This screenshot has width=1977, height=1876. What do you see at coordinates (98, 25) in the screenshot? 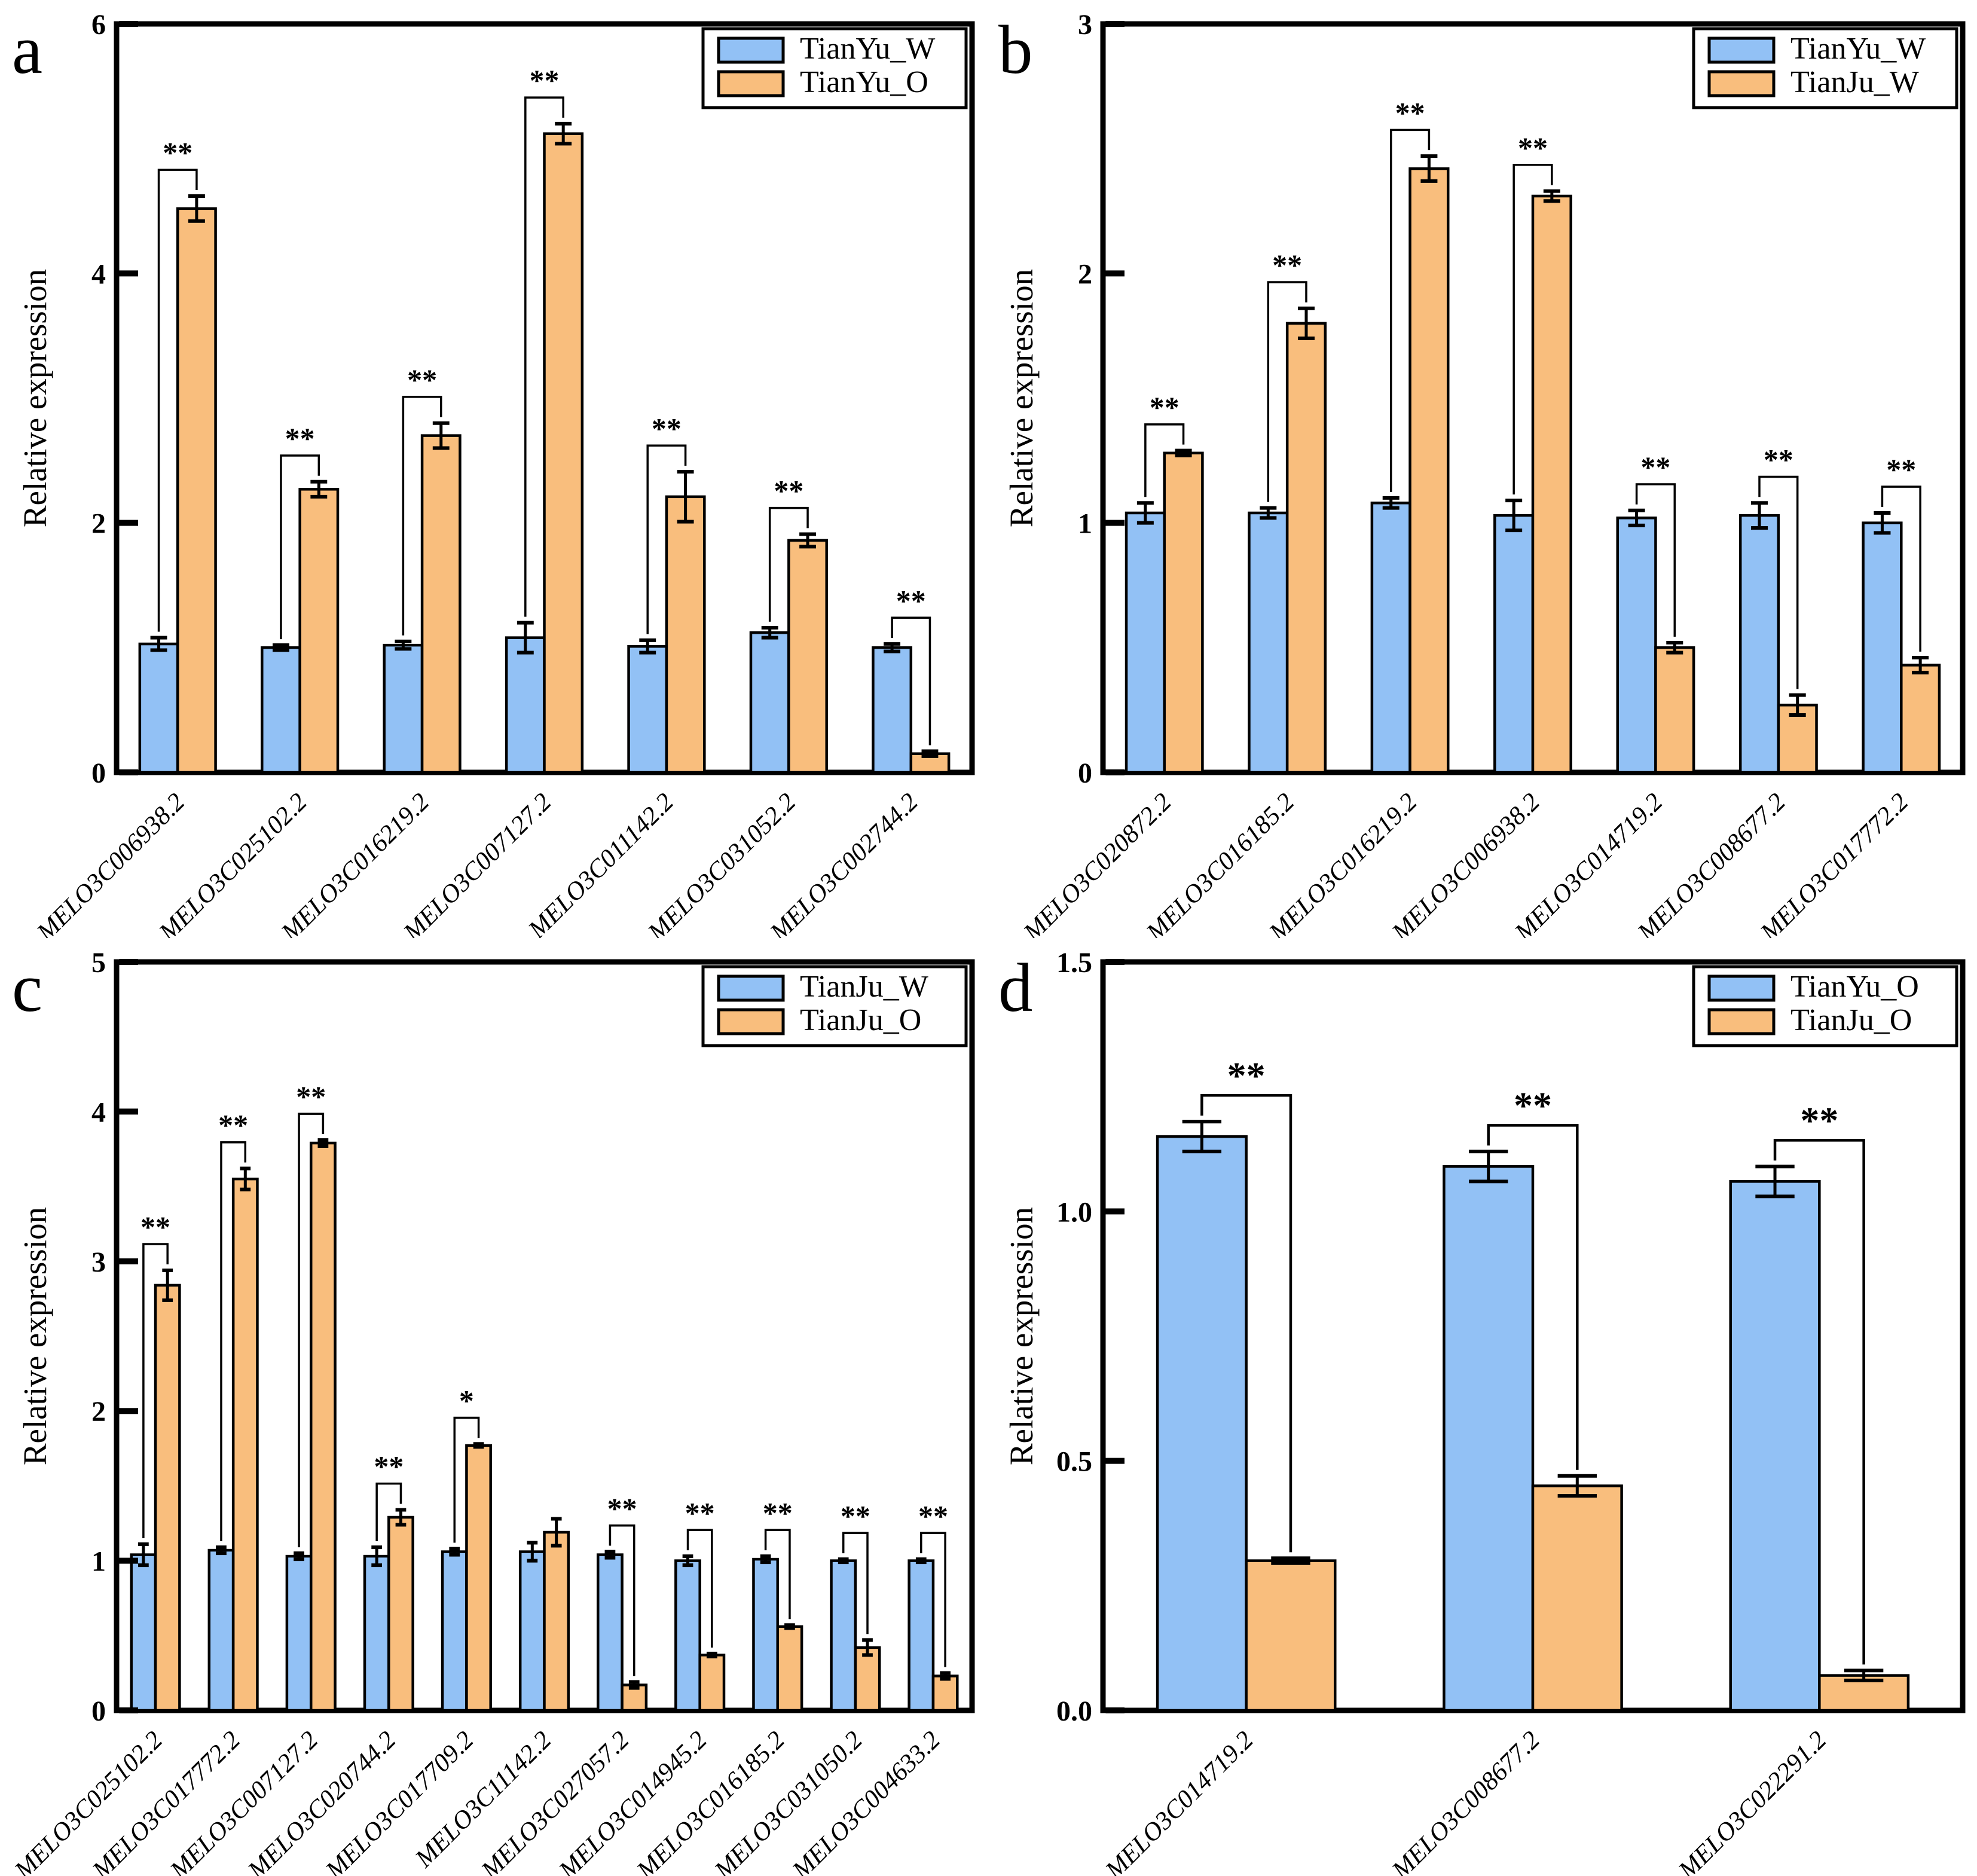
I see `y-tick-label: 6` at bounding box center [98, 25].